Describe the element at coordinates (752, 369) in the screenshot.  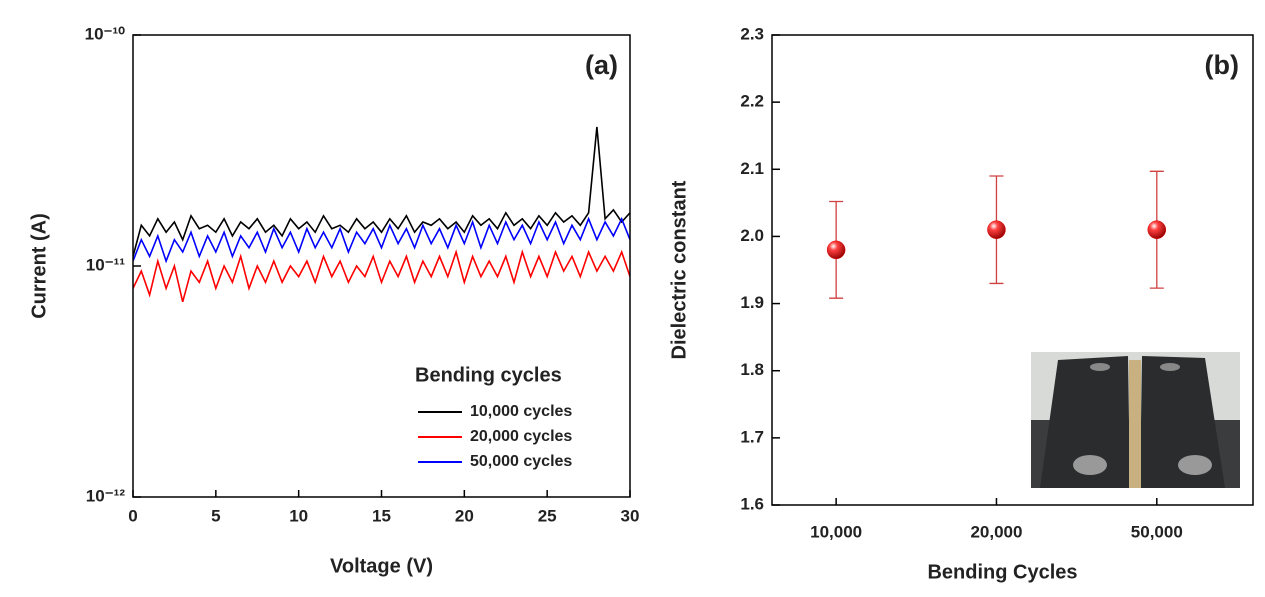
I see `y-tick-label: 1.8` at that location.